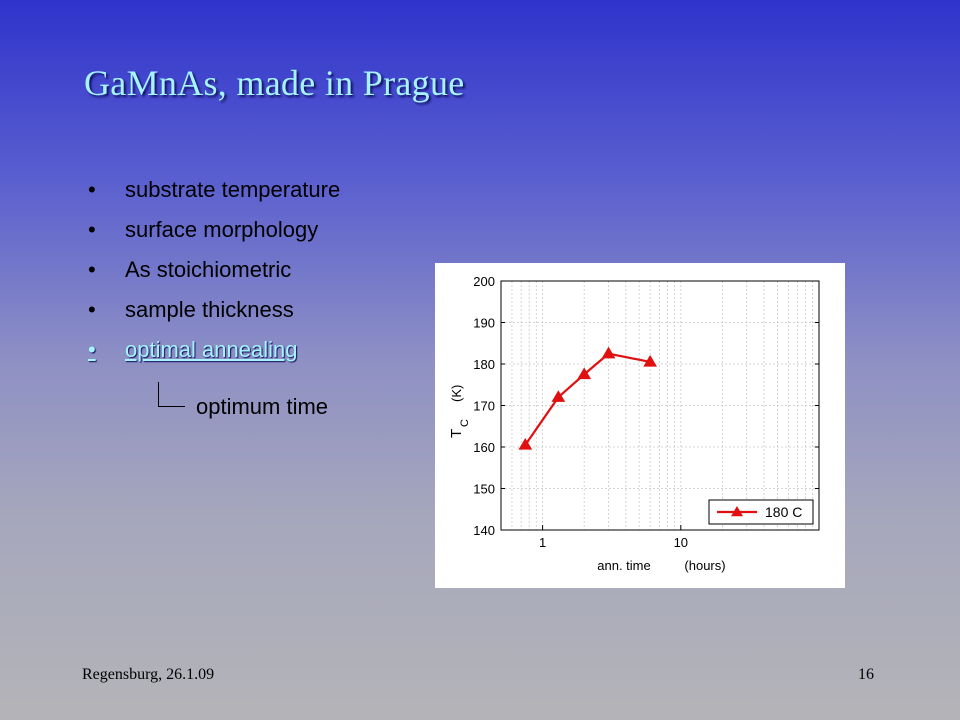  What do you see at coordinates (866, 674) in the screenshot?
I see `page-number: 16` at bounding box center [866, 674].